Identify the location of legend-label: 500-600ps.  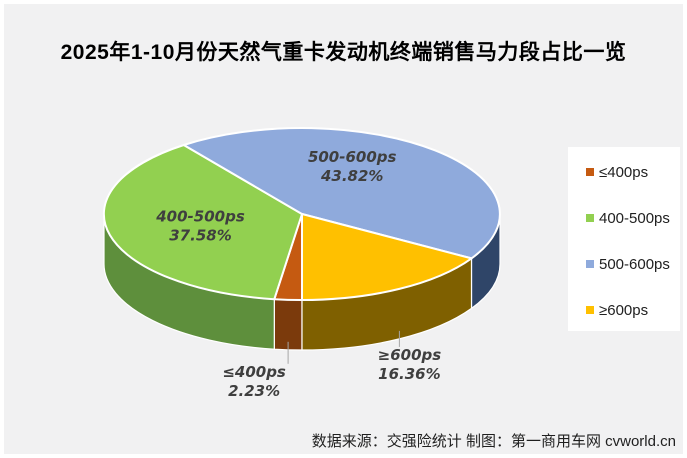
(634, 264).